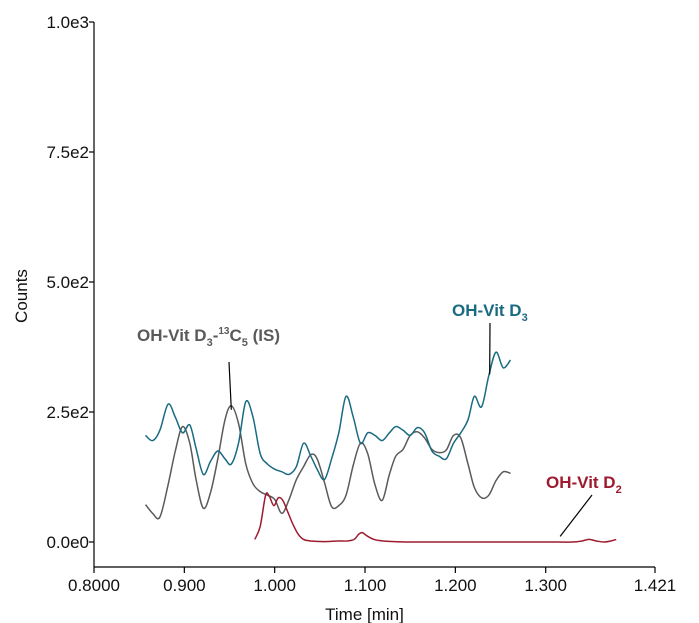 The height and width of the screenshot is (623, 699). Describe the element at coordinates (581, 482) in the screenshot. I see `annotation-d2-prefix: OH-Vit D` at that location.